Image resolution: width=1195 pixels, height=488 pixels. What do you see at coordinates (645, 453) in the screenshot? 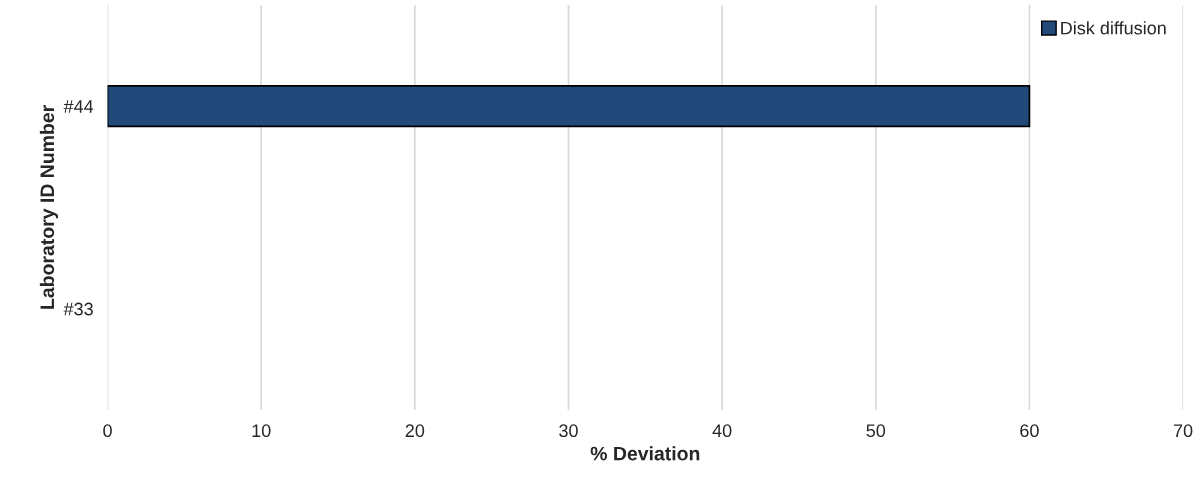
I see `x-axis-title: % Deviation` at bounding box center [645, 453].